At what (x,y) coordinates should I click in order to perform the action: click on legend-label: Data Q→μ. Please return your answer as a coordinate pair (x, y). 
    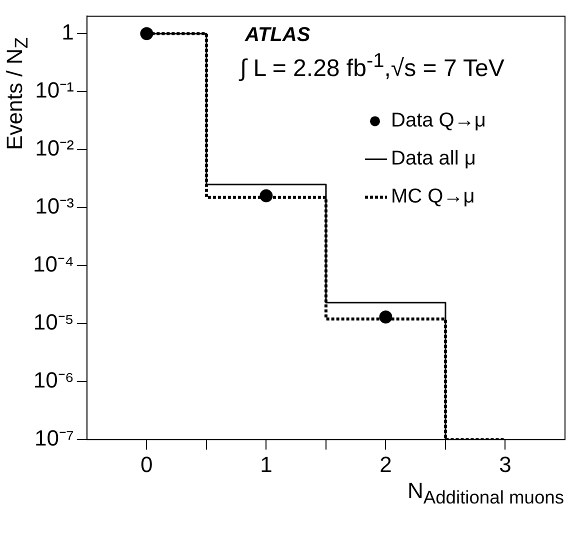
    Looking at the image, I should click on (438, 121).